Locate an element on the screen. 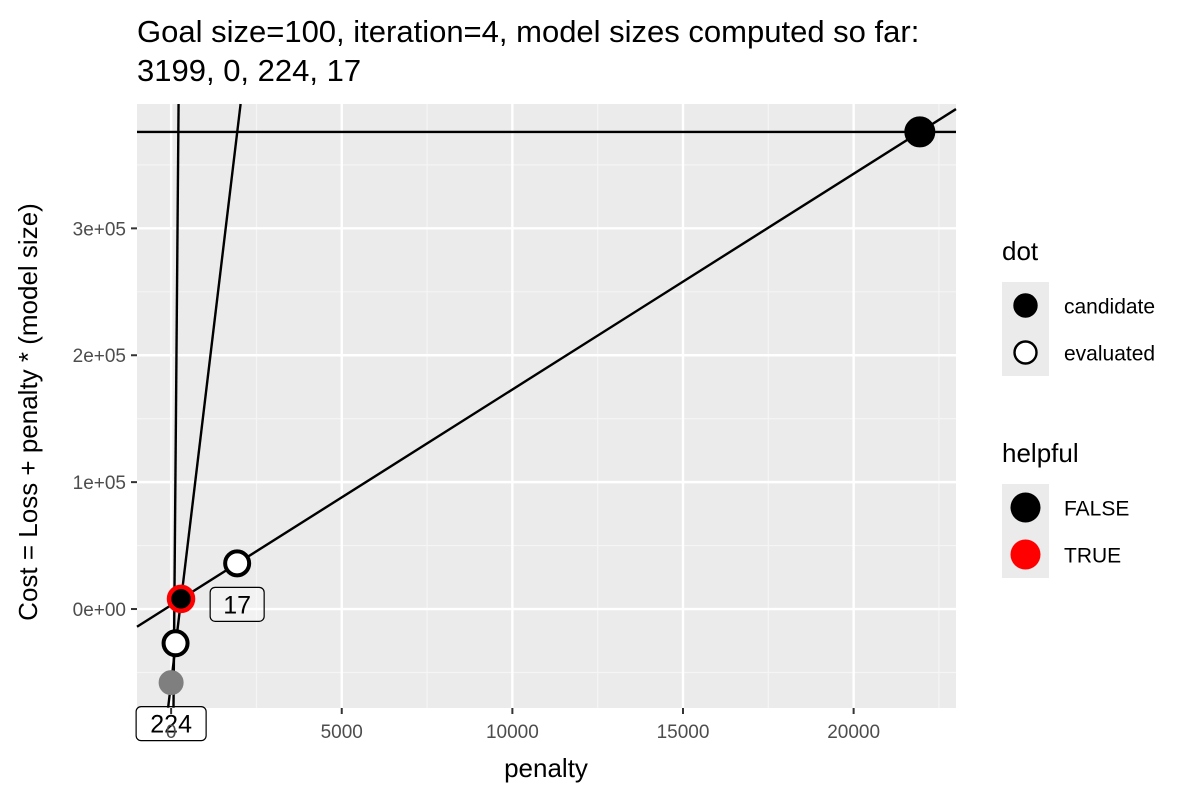 The width and height of the screenshot is (1200, 800). y-axis-title: Cost = Loss + penalty * (model size) is located at coordinates (28, 412).